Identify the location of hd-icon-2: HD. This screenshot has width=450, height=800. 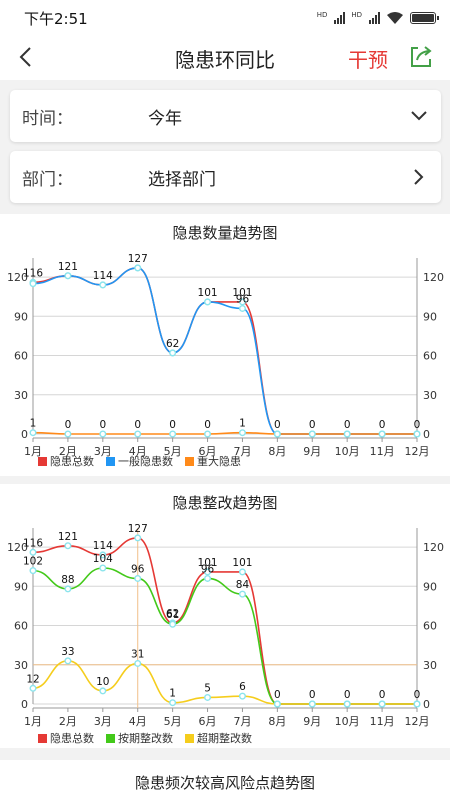
(356, 15).